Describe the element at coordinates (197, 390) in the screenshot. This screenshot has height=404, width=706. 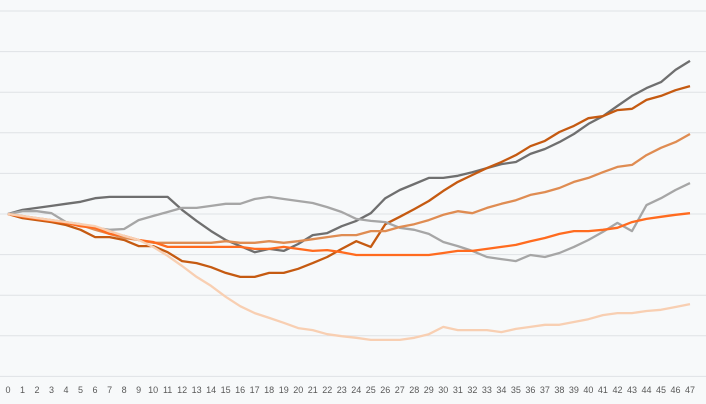
I see `x-tick-label: 13` at that location.